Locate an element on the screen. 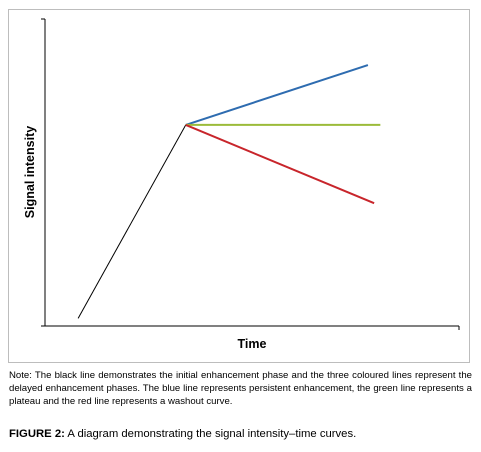  washout-line is located at coordinates (280, 164).